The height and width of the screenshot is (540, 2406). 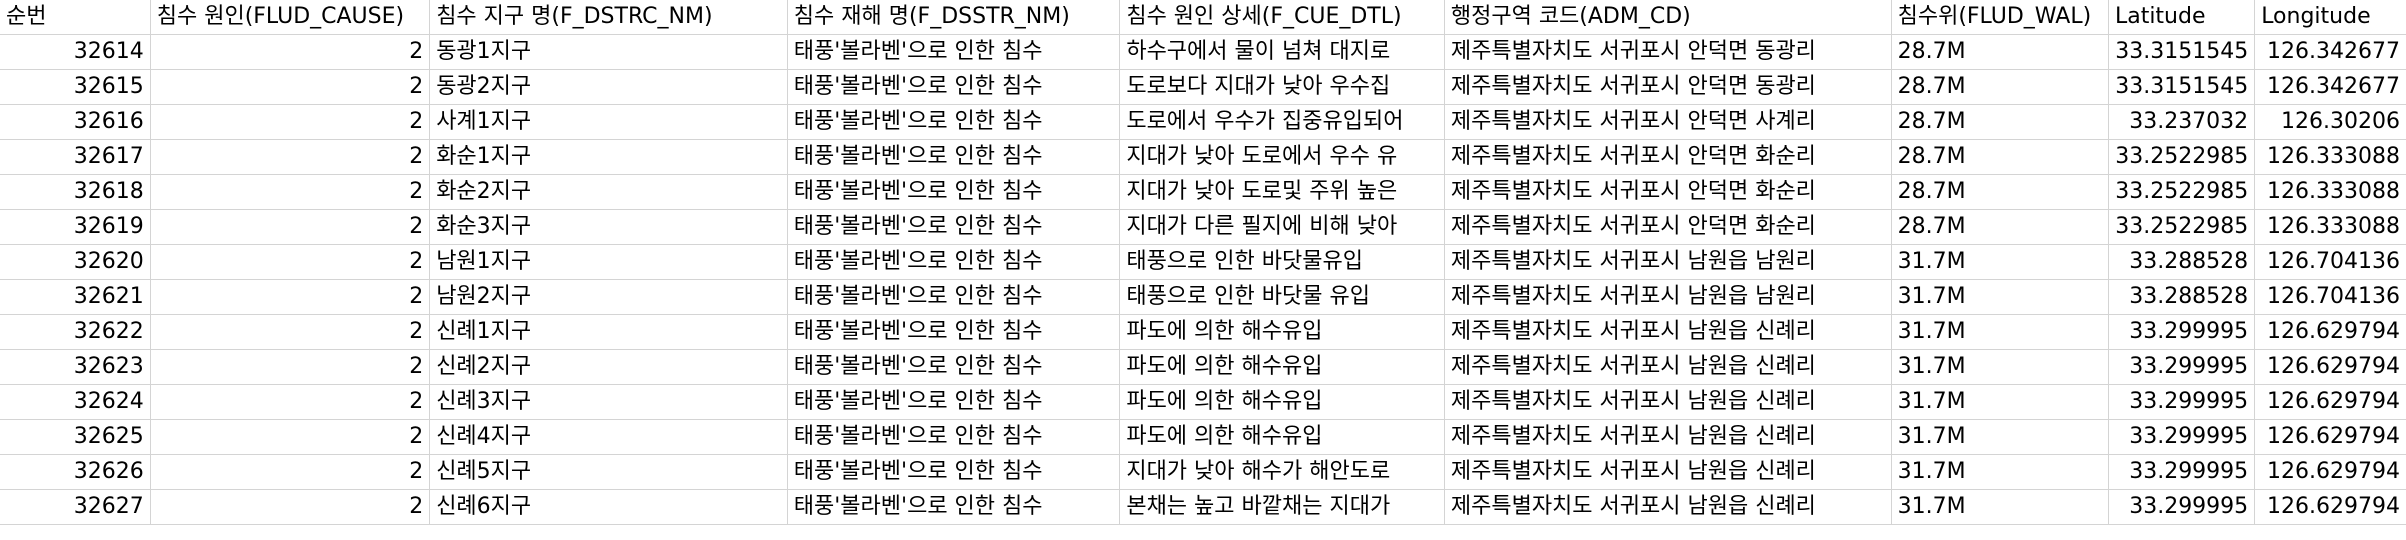 I want to click on column-header-lon: Longitude, so click(x=2330, y=18).